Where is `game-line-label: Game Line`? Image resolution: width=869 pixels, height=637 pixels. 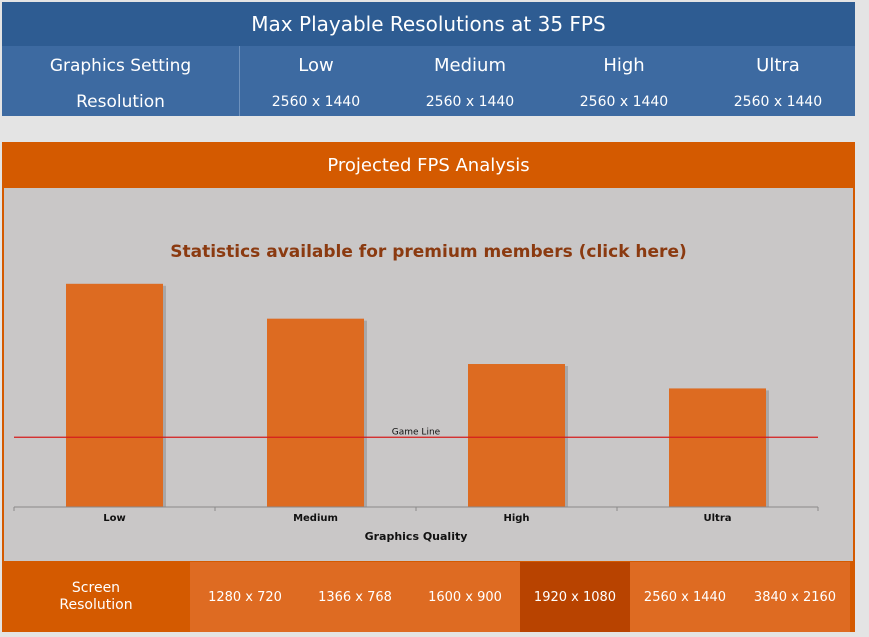 game-line-label: Game Line is located at coordinates (416, 432).